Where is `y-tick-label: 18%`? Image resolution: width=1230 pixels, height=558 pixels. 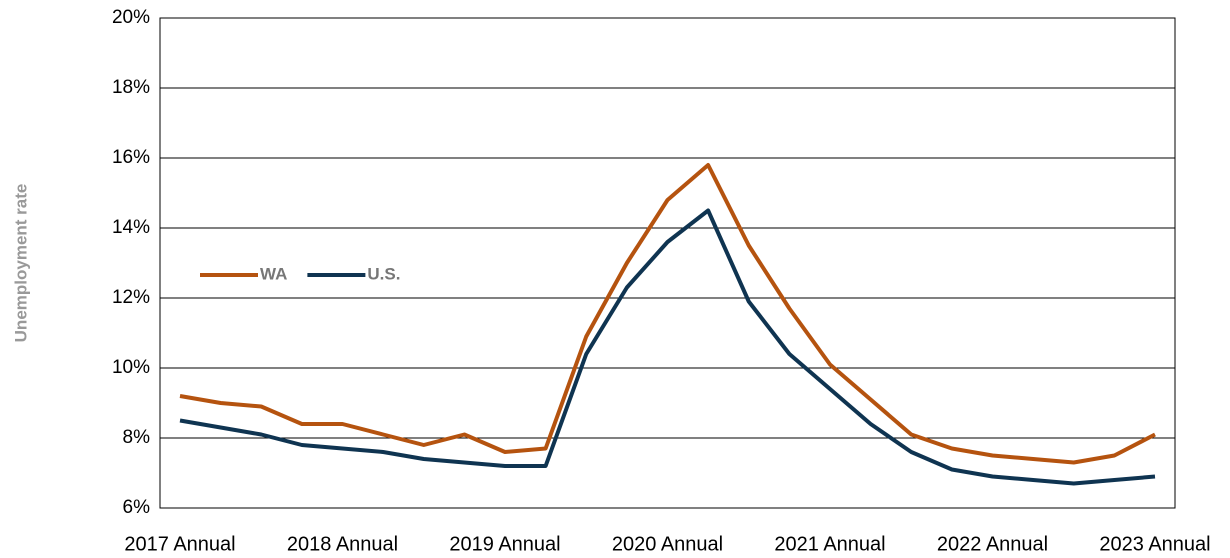
y-tick-label: 18% is located at coordinates (131, 87).